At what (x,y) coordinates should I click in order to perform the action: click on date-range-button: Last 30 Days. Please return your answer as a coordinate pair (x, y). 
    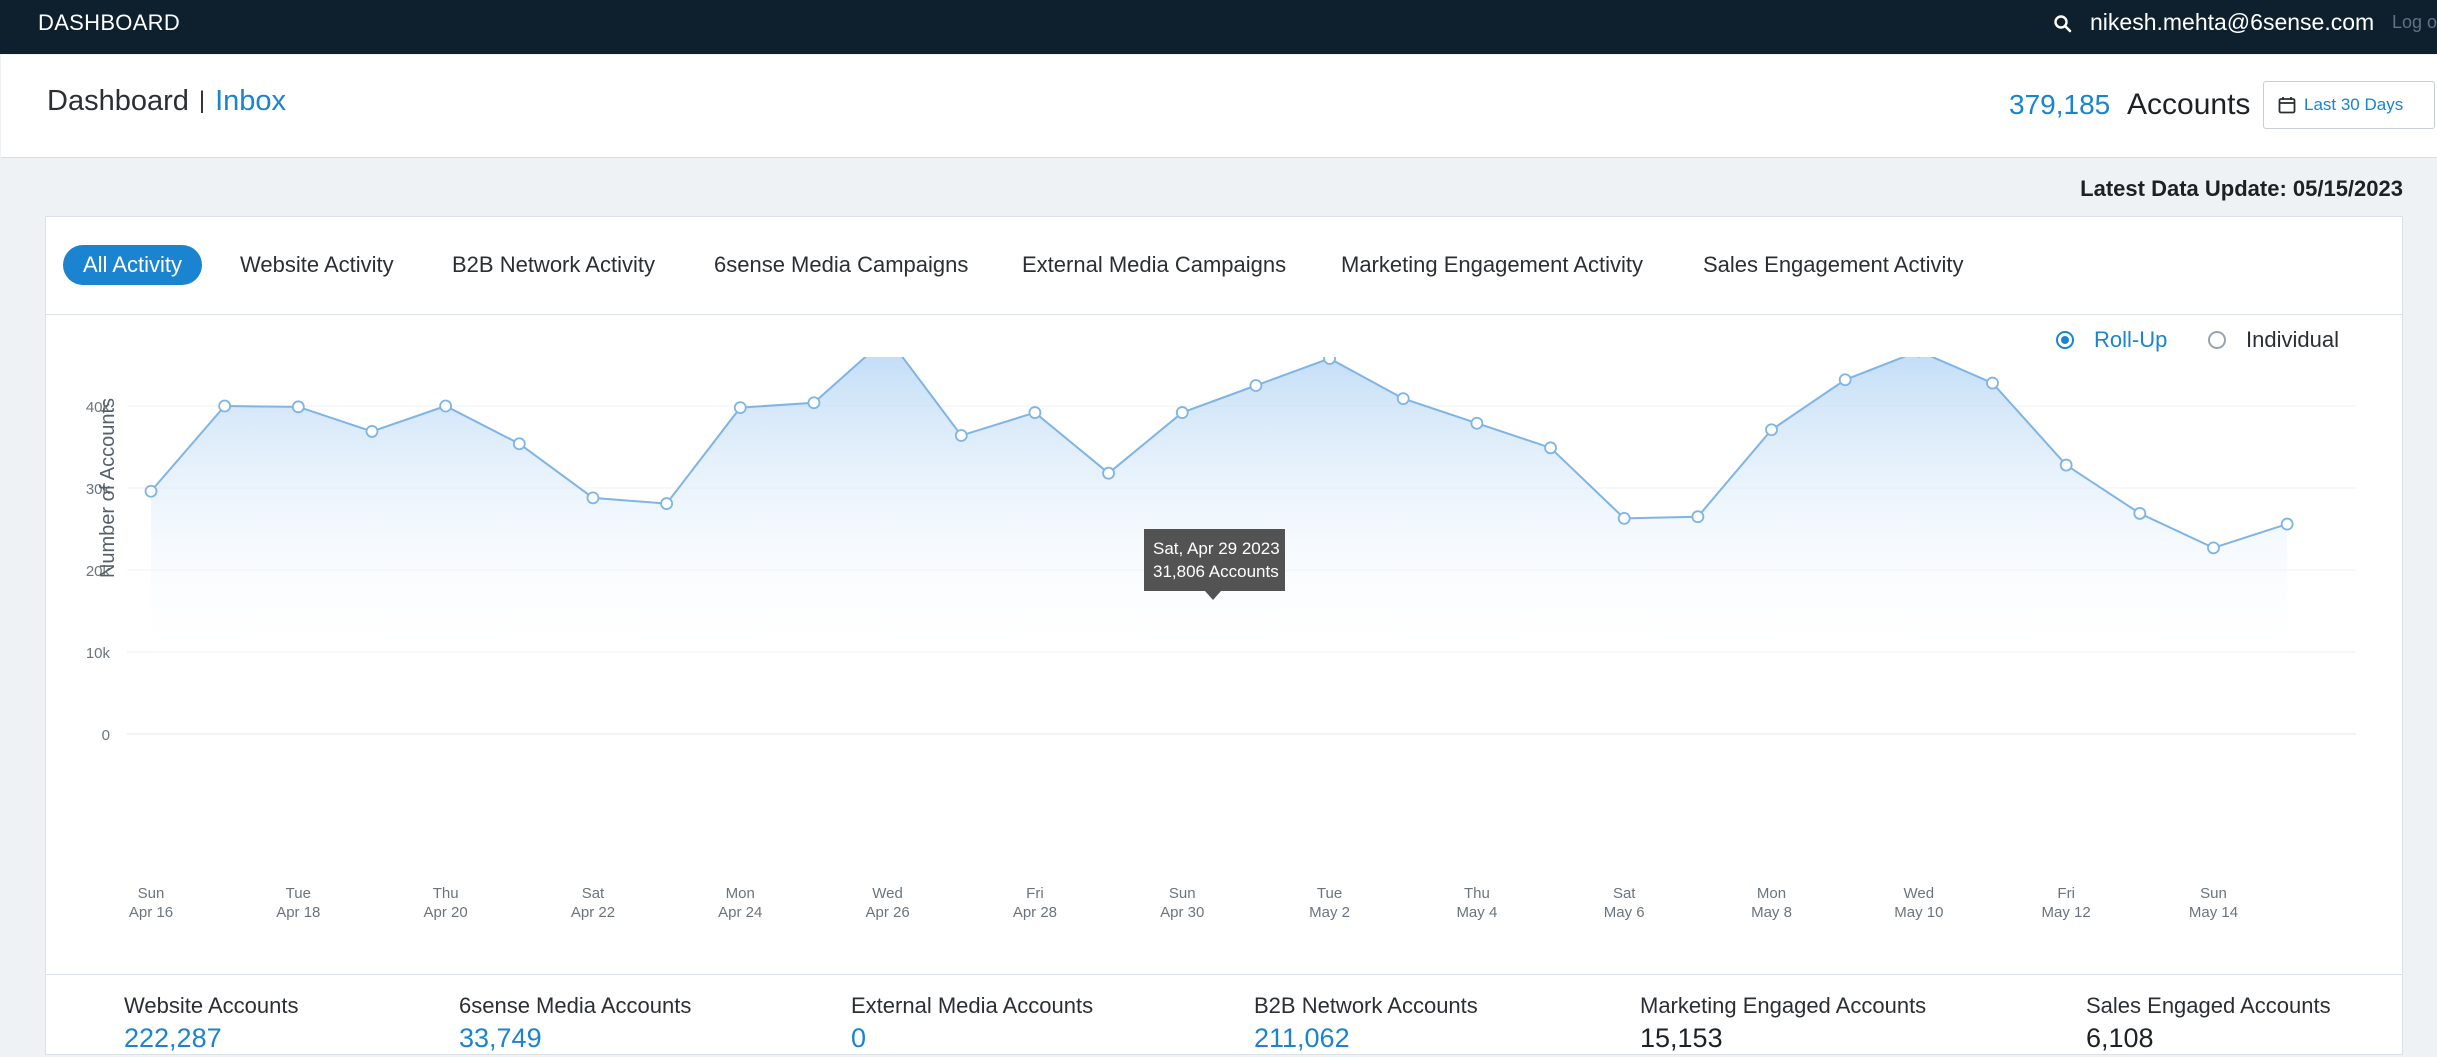
    Looking at the image, I should click on (2349, 105).